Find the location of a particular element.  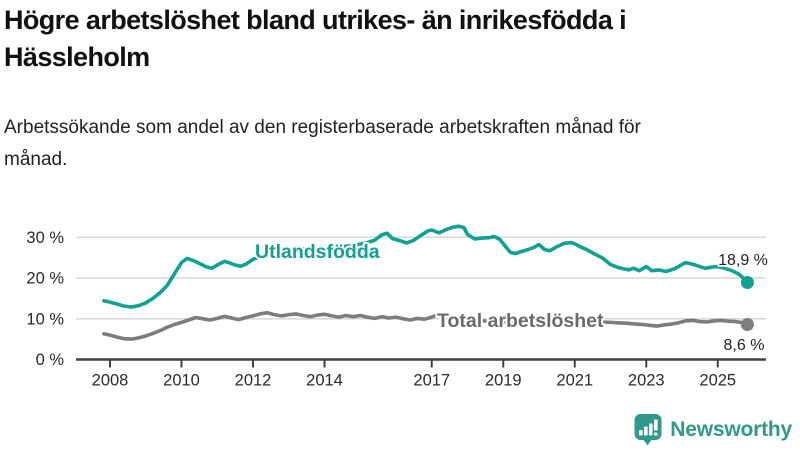

y-axis-tick-label: 30 % is located at coordinates (45, 238).